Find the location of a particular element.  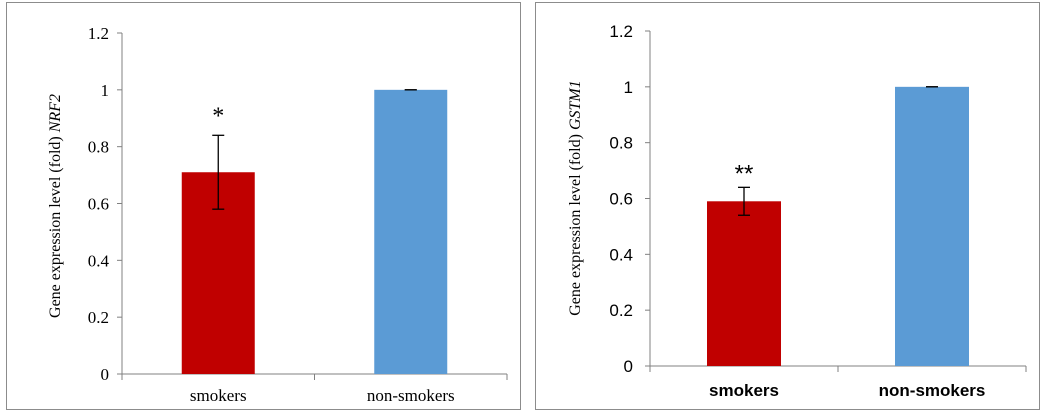

significance-marker: ** is located at coordinates (744, 173).